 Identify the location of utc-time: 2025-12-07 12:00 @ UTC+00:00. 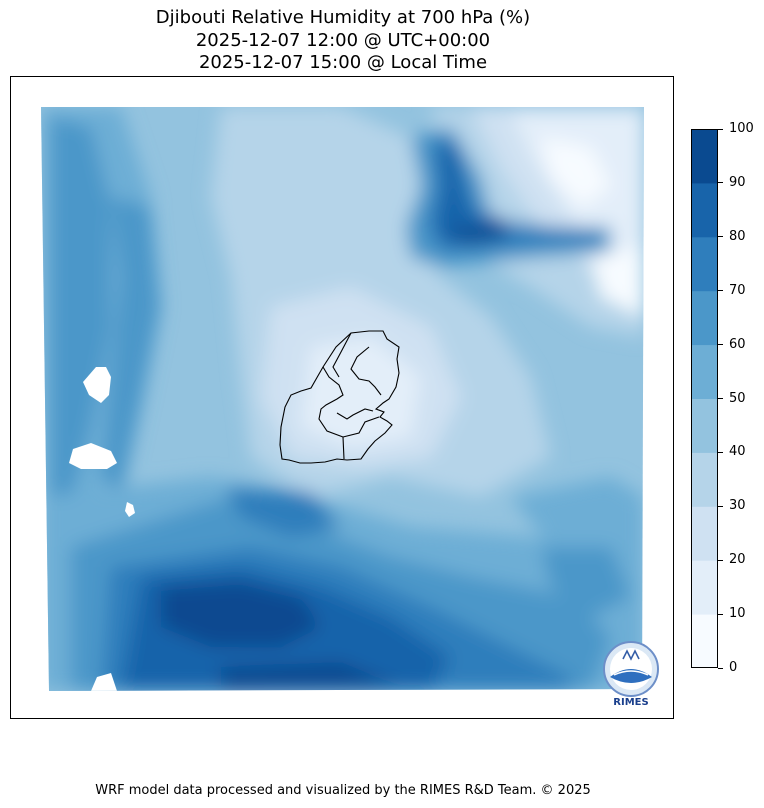
(343, 40).